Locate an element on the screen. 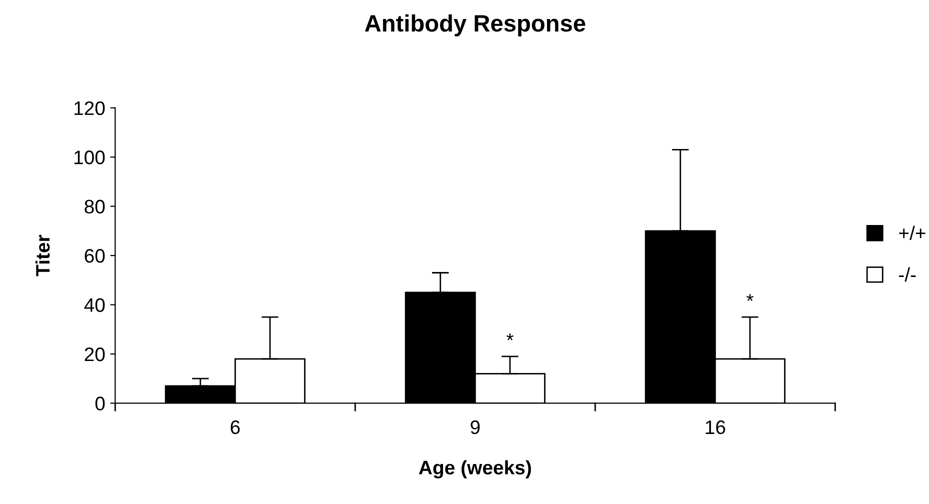 This screenshot has height=504, width=929. y-tick-label: 120 is located at coordinates (89, 108).